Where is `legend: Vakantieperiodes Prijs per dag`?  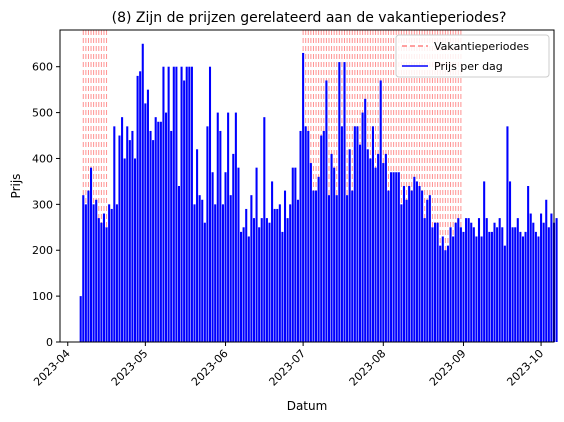 legend: Vakantieperiodes Prijs per dag is located at coordinates (472, 56).